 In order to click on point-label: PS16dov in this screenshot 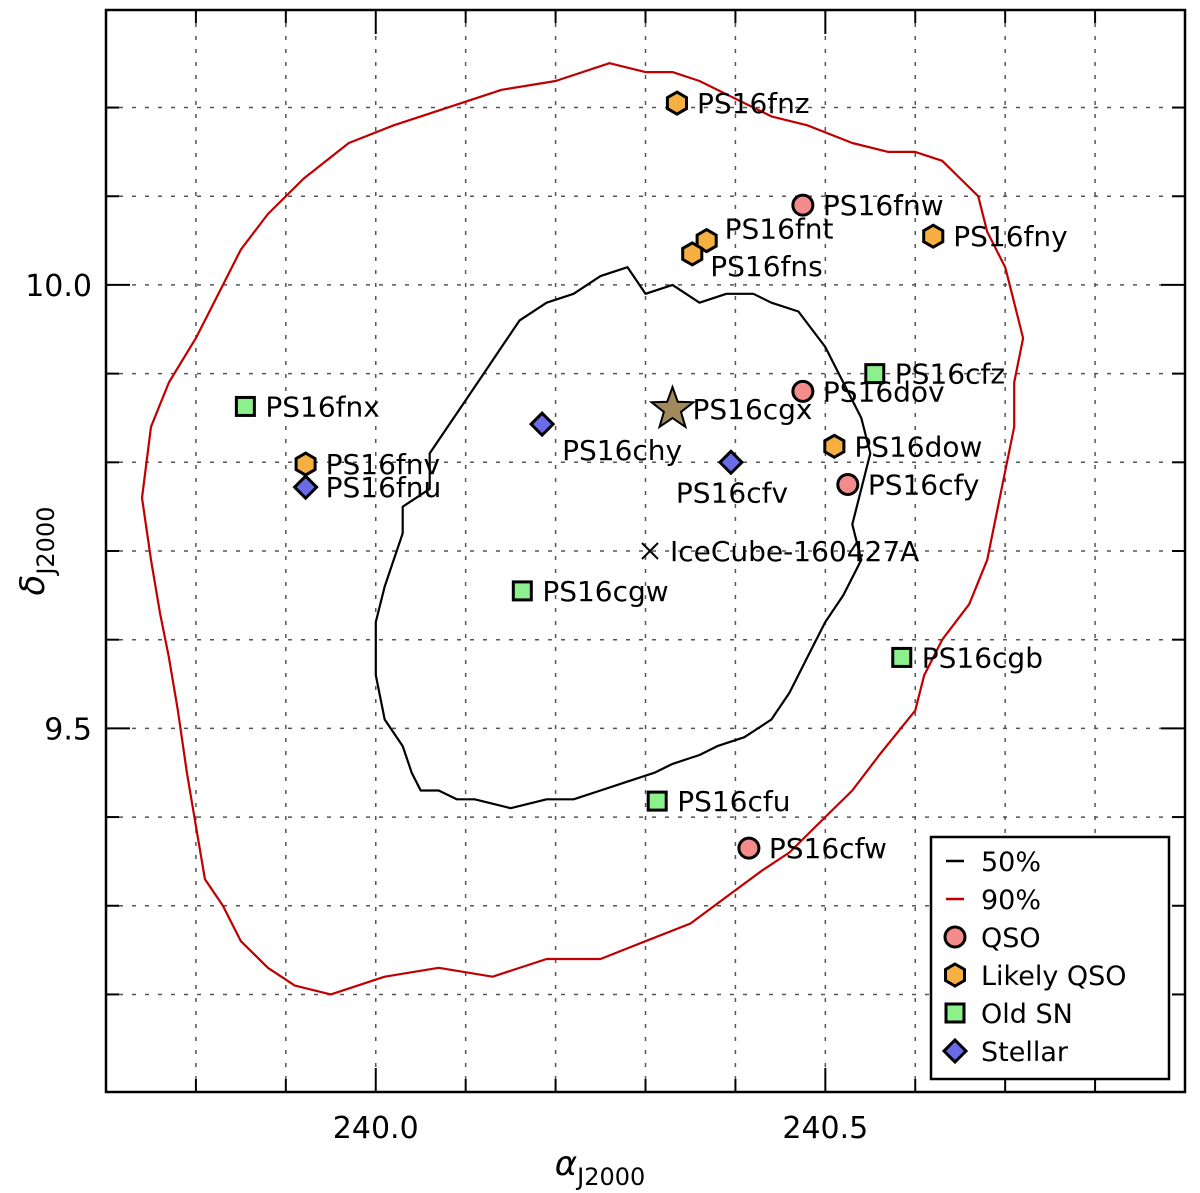, I will do `click(884, 391)`.